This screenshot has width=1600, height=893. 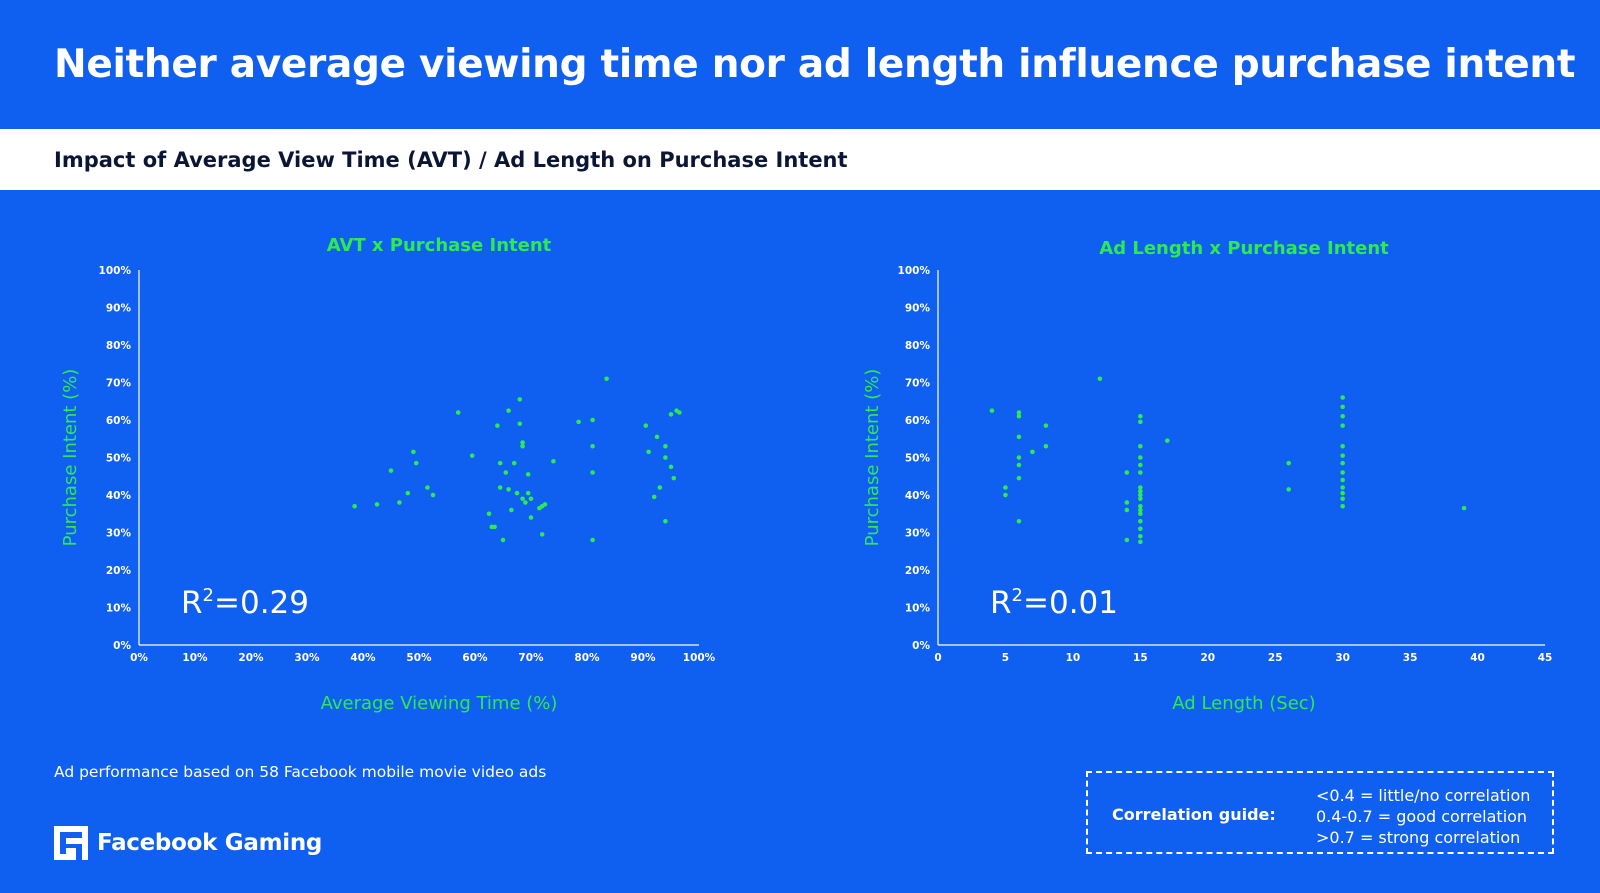 I want to click on x-tick-label: 5, so click(x=1005, y=658).